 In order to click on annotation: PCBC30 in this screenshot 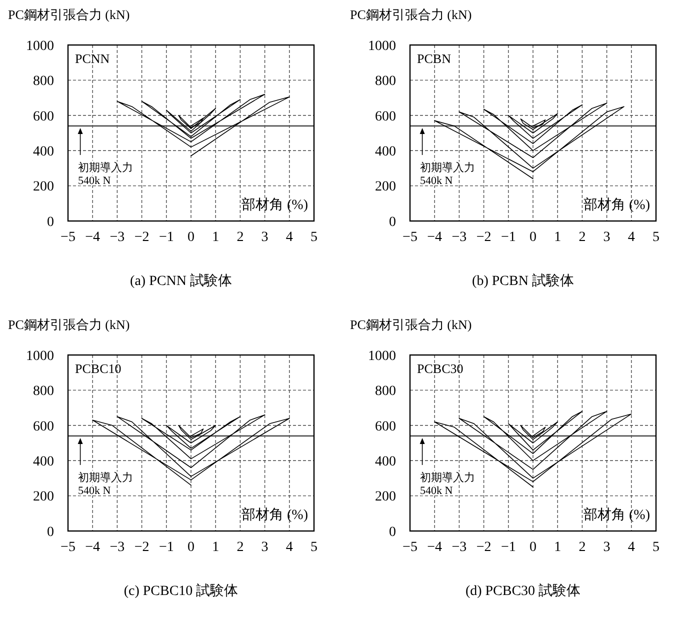, I will do `click(440, 368)`.